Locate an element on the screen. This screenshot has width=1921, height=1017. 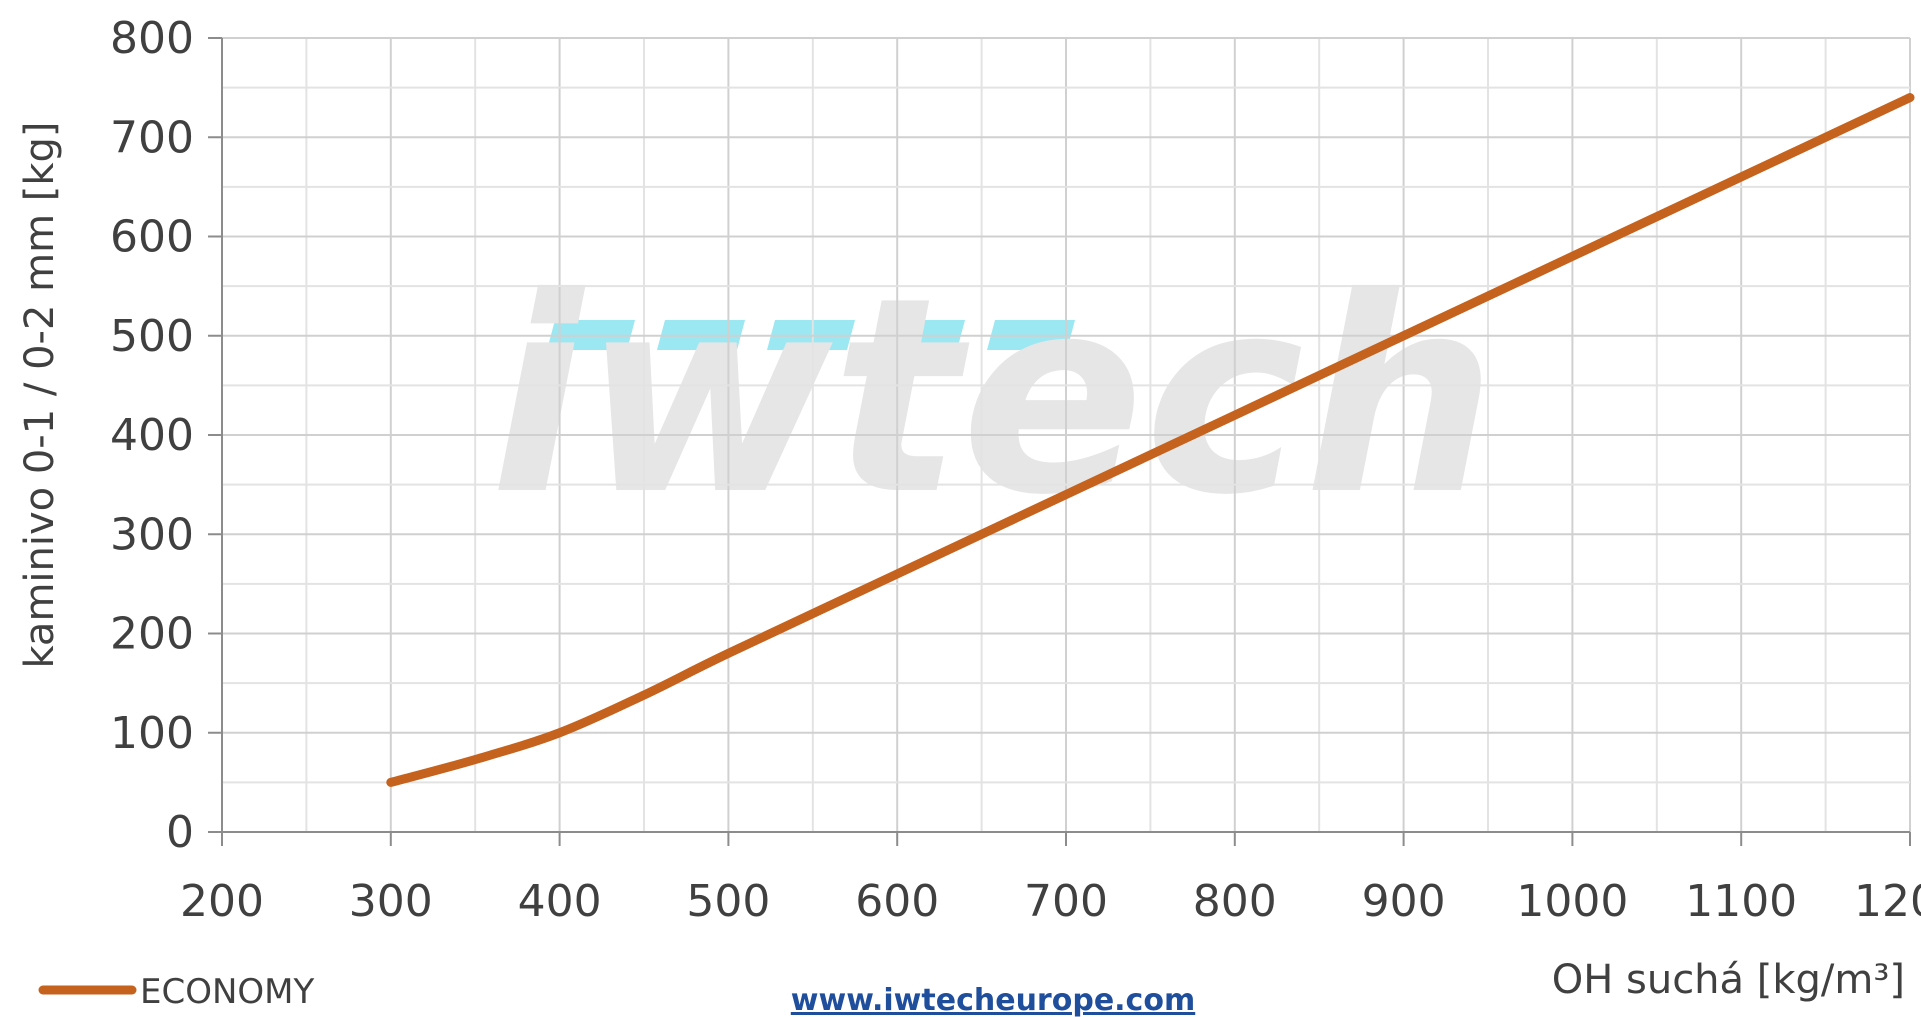
x-tick-label: 200 is located at coordinates (222, 901).